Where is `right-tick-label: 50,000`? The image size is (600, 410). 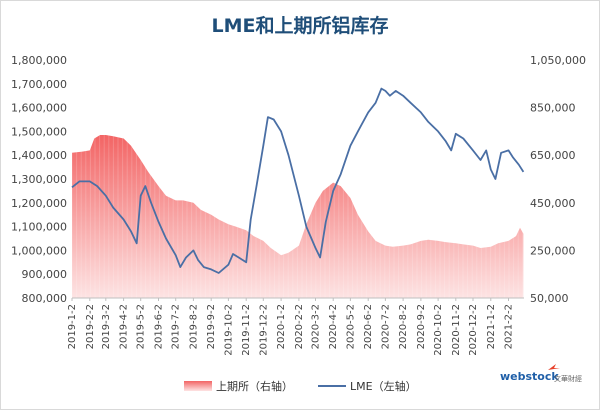 right-tick-label: 50,000 is located at coordinates (549, 298).